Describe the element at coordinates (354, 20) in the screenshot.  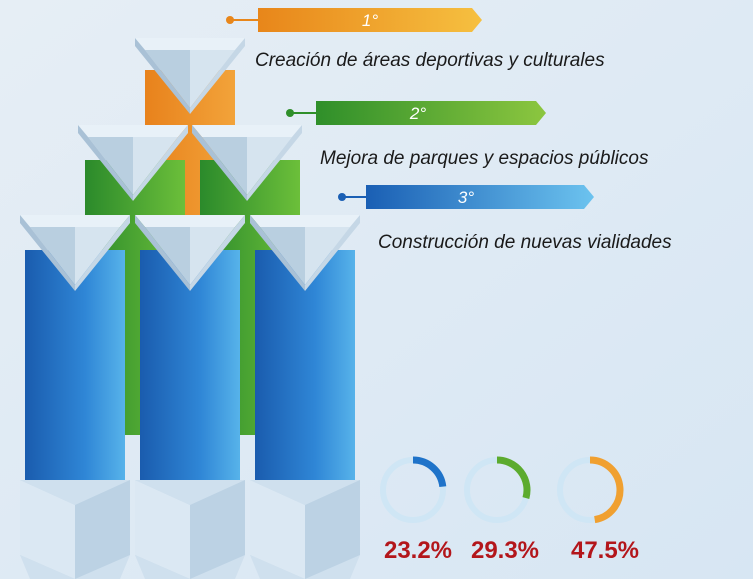
I see `ribbon: 1°` at that location.